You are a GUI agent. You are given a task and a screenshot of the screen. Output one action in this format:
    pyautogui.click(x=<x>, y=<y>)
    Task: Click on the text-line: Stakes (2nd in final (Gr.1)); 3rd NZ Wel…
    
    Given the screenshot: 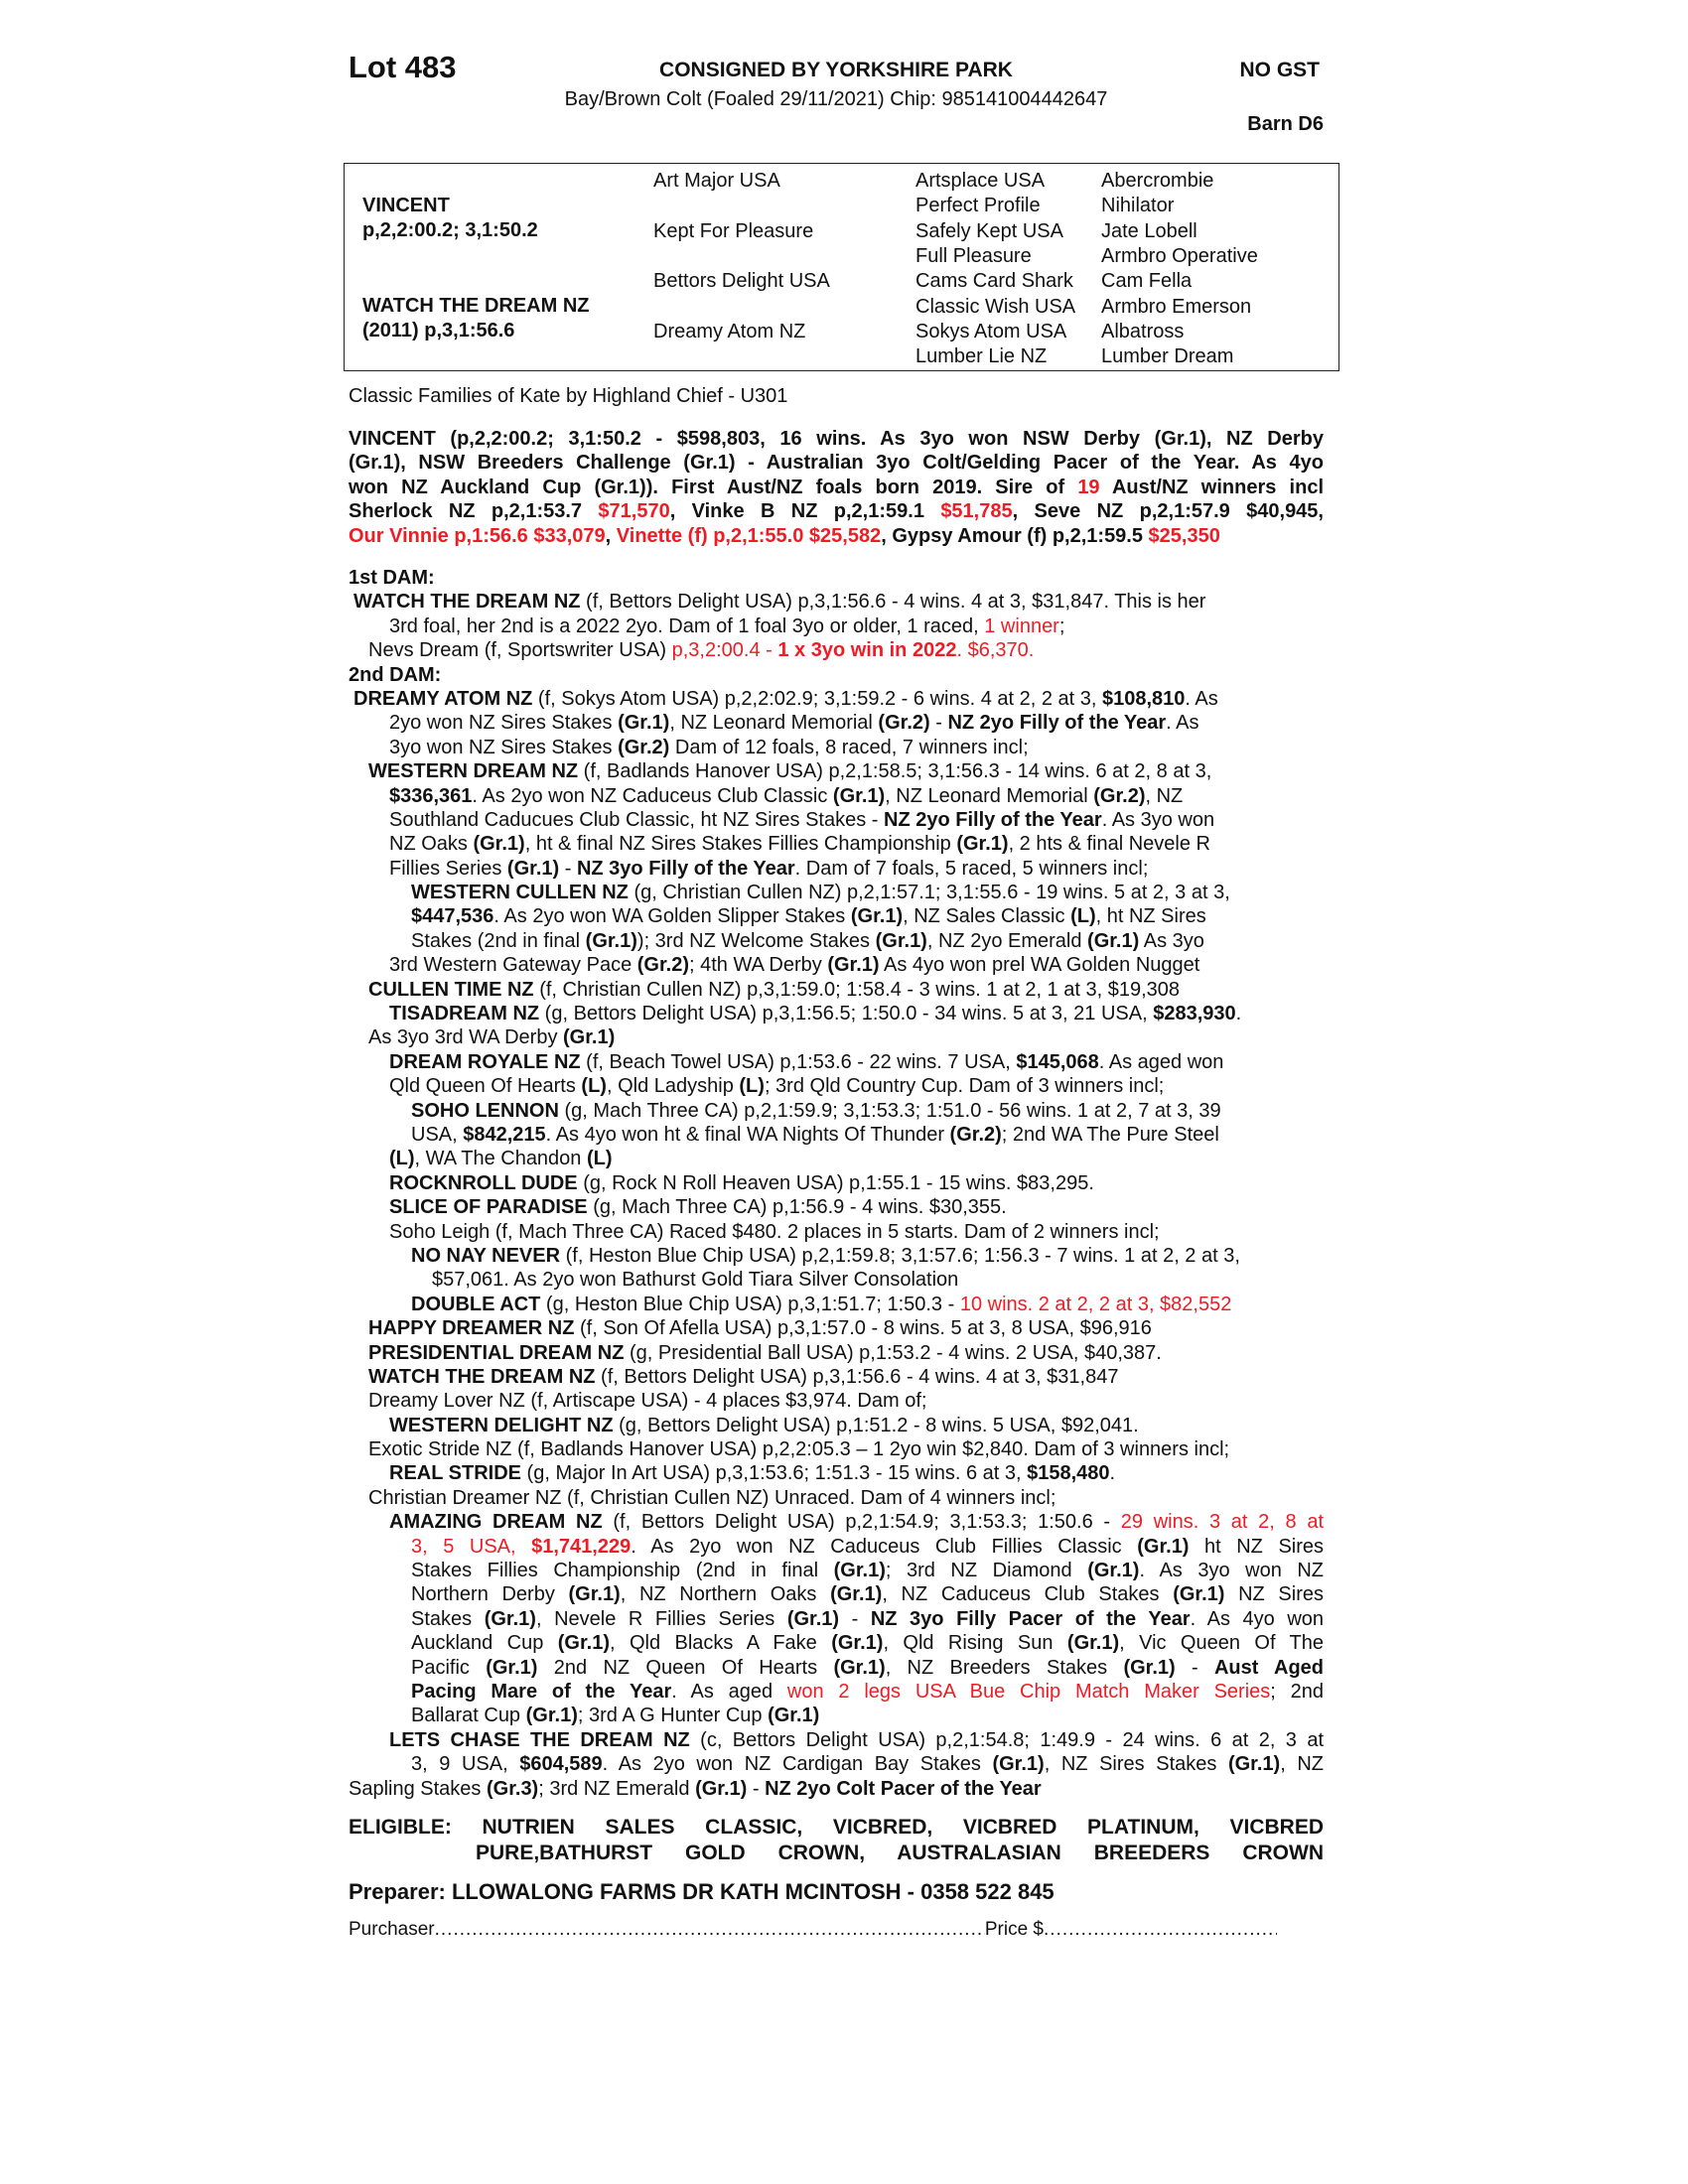 What is the action you would take?
    pyautogui.click(x=836, y=941)
    